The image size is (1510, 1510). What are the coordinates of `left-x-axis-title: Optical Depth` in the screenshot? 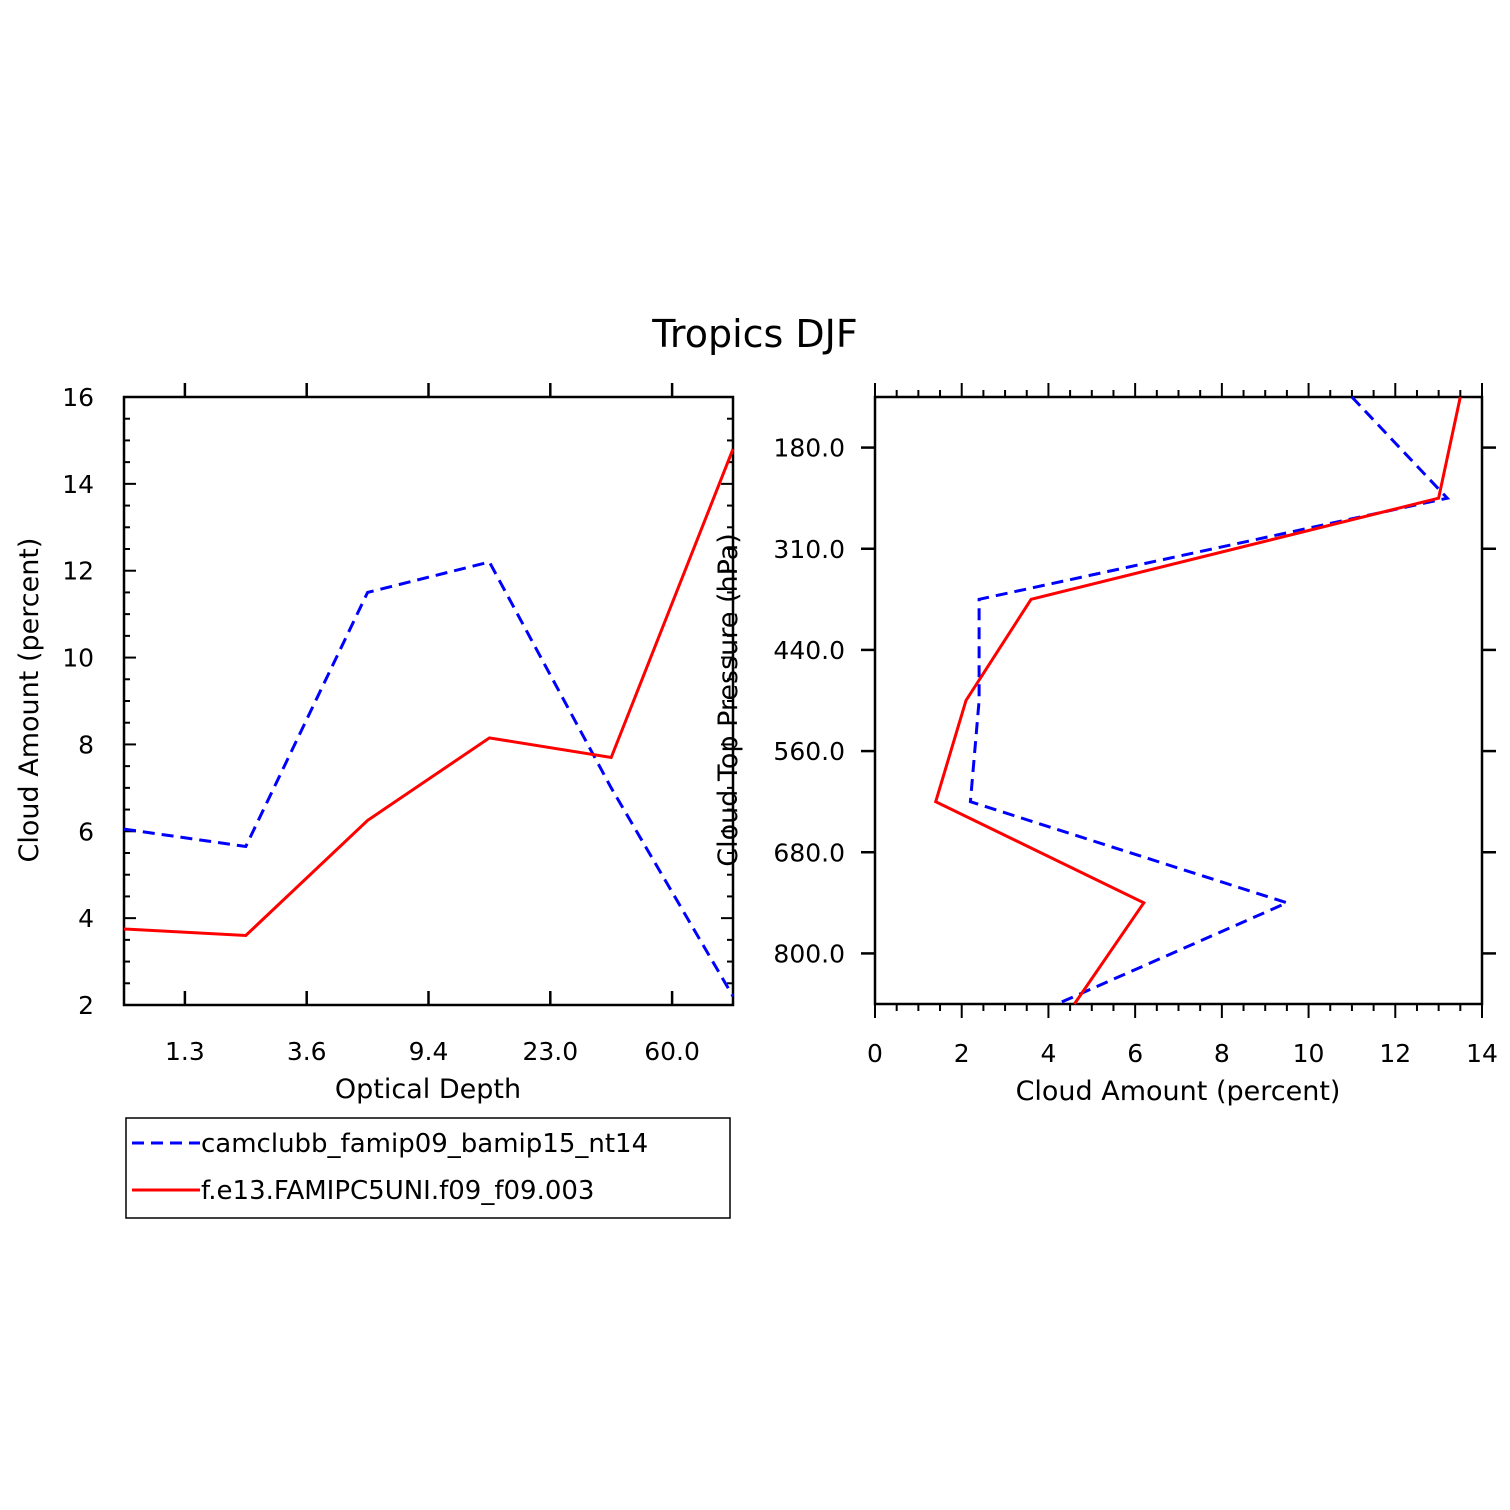 It's located at (428, 1089).